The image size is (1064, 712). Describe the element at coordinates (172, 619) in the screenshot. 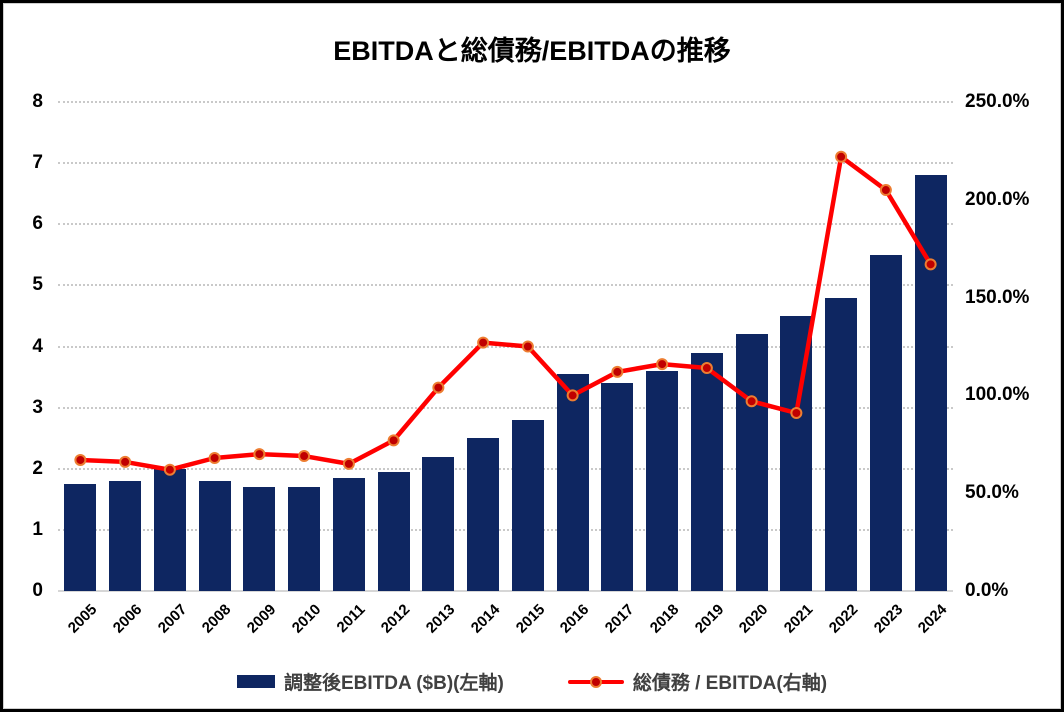

I see `x-axis-label-2007: 2007` at that location.